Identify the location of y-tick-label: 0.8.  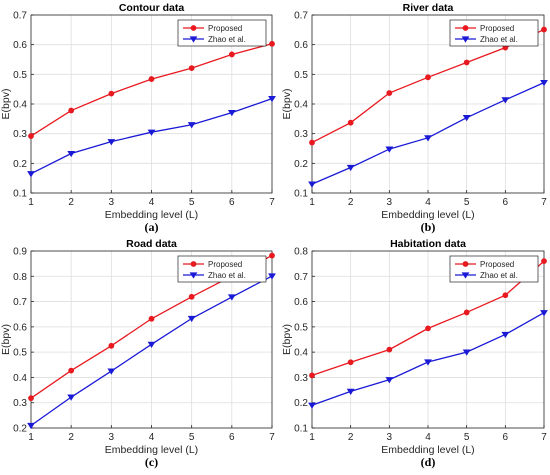
(20, 277).